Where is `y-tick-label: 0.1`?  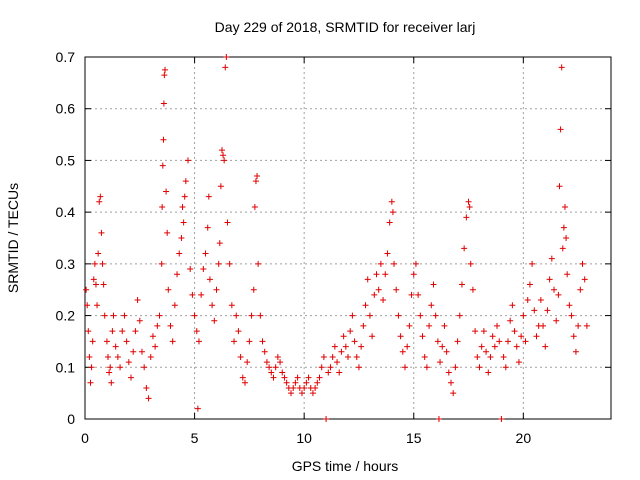
y-tick-label: 0.1 is located at coordinates (66, 367).